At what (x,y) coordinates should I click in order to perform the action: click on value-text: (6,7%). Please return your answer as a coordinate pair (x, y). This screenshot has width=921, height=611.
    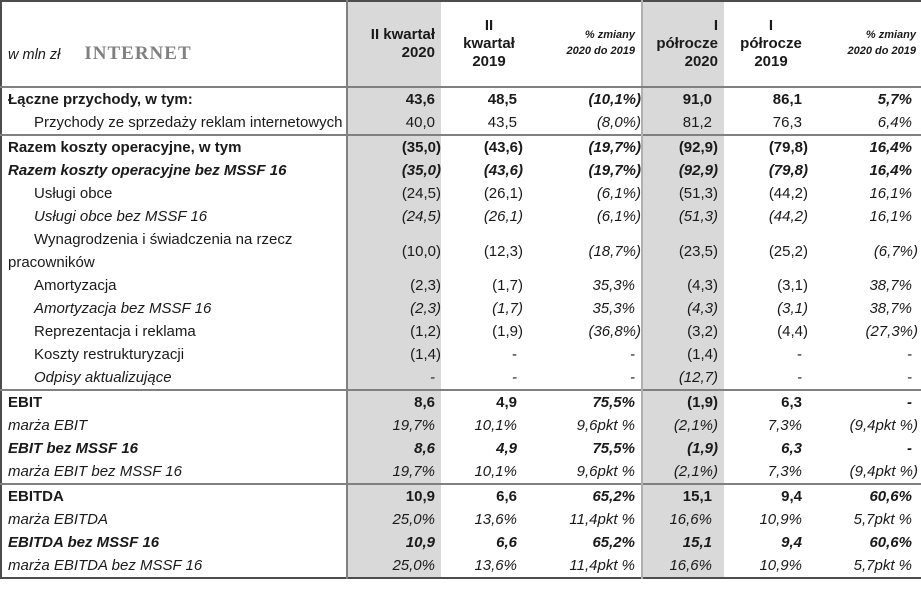
    Looking at the image, I should click on (895, 251).